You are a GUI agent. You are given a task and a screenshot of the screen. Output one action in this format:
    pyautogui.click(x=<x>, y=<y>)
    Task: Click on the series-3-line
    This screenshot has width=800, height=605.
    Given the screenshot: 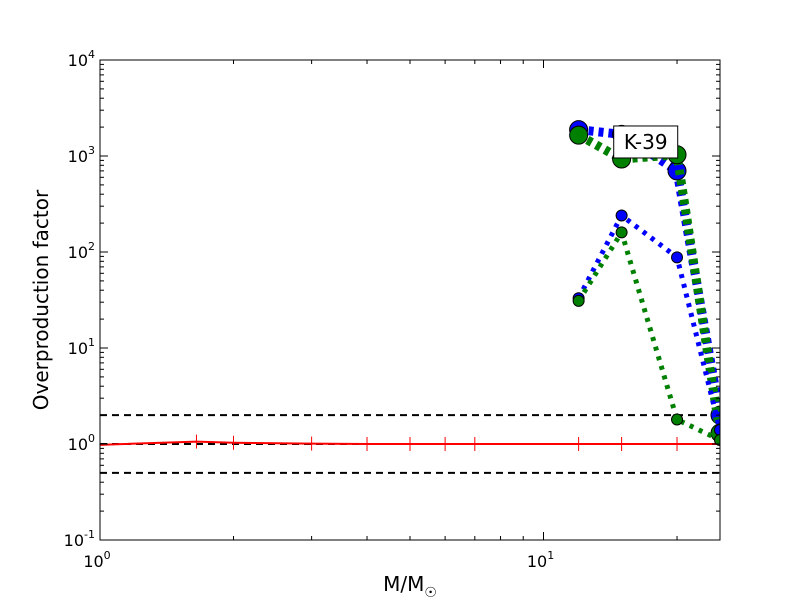 What is the action you would take?
    pyautogui.click(x=648, y=321)
    